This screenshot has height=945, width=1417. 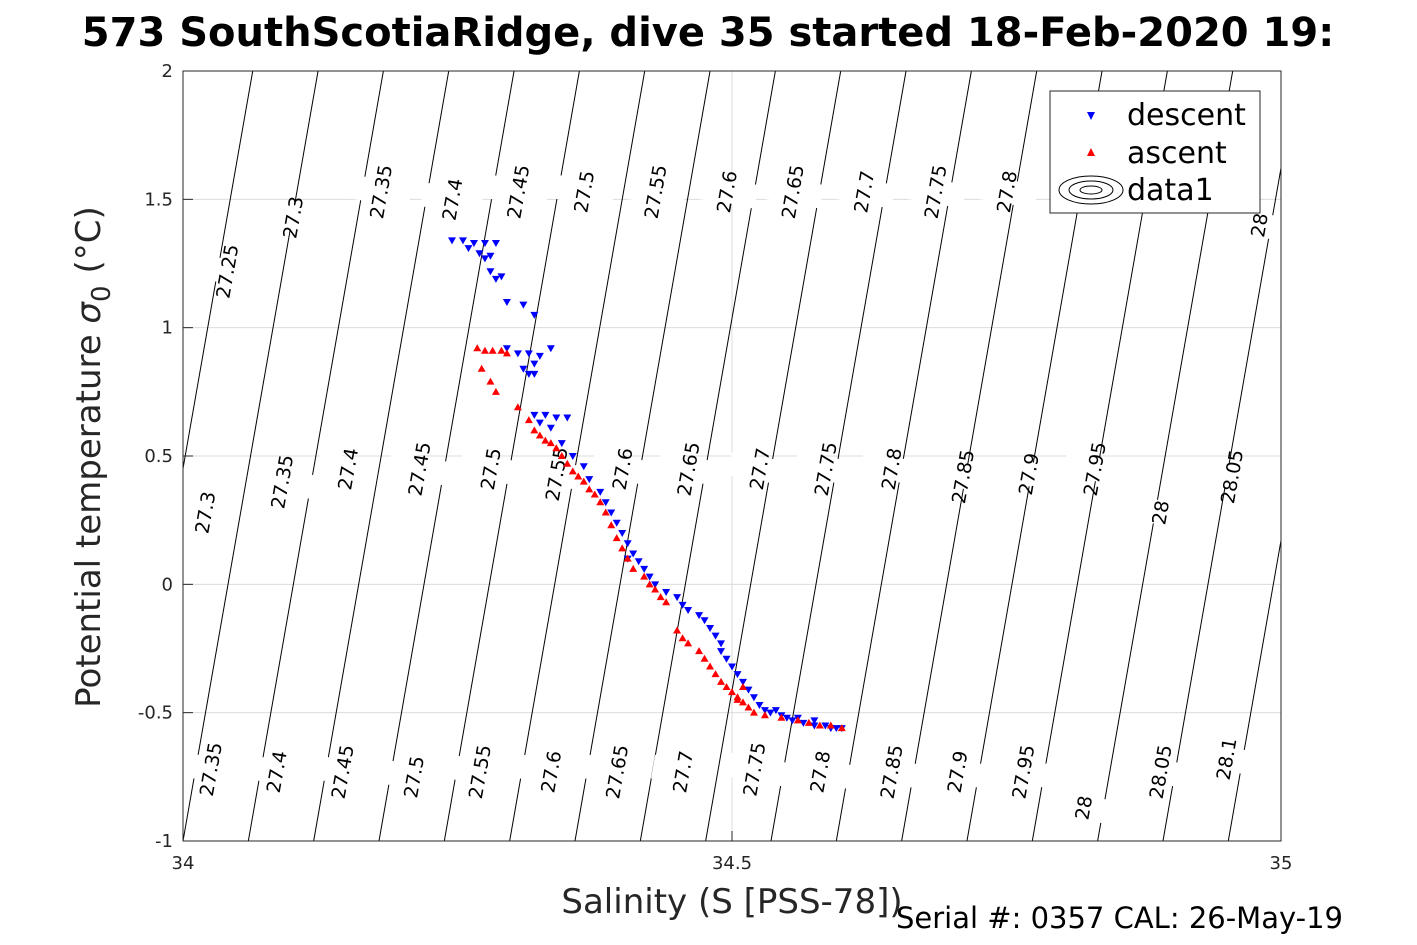 I want to click on legend: descent ascent data1, so click(x=1155, y=152).